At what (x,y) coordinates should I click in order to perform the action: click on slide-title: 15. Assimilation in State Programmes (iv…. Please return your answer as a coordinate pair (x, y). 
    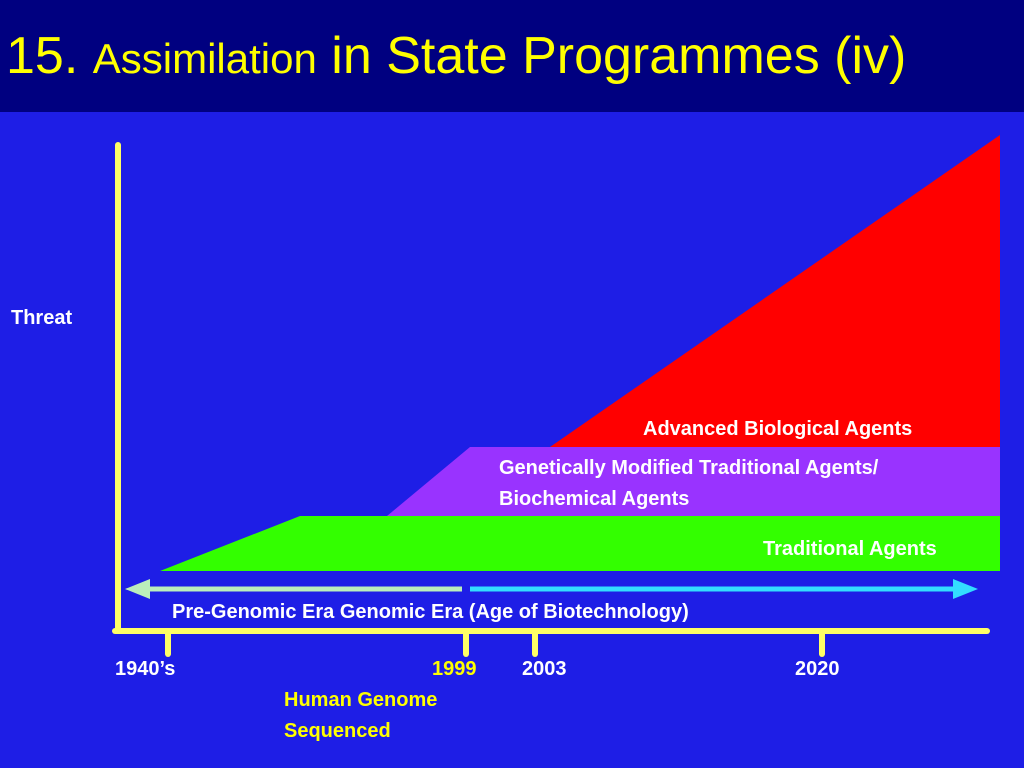
    Looking at the image, I should click on (456, 56).